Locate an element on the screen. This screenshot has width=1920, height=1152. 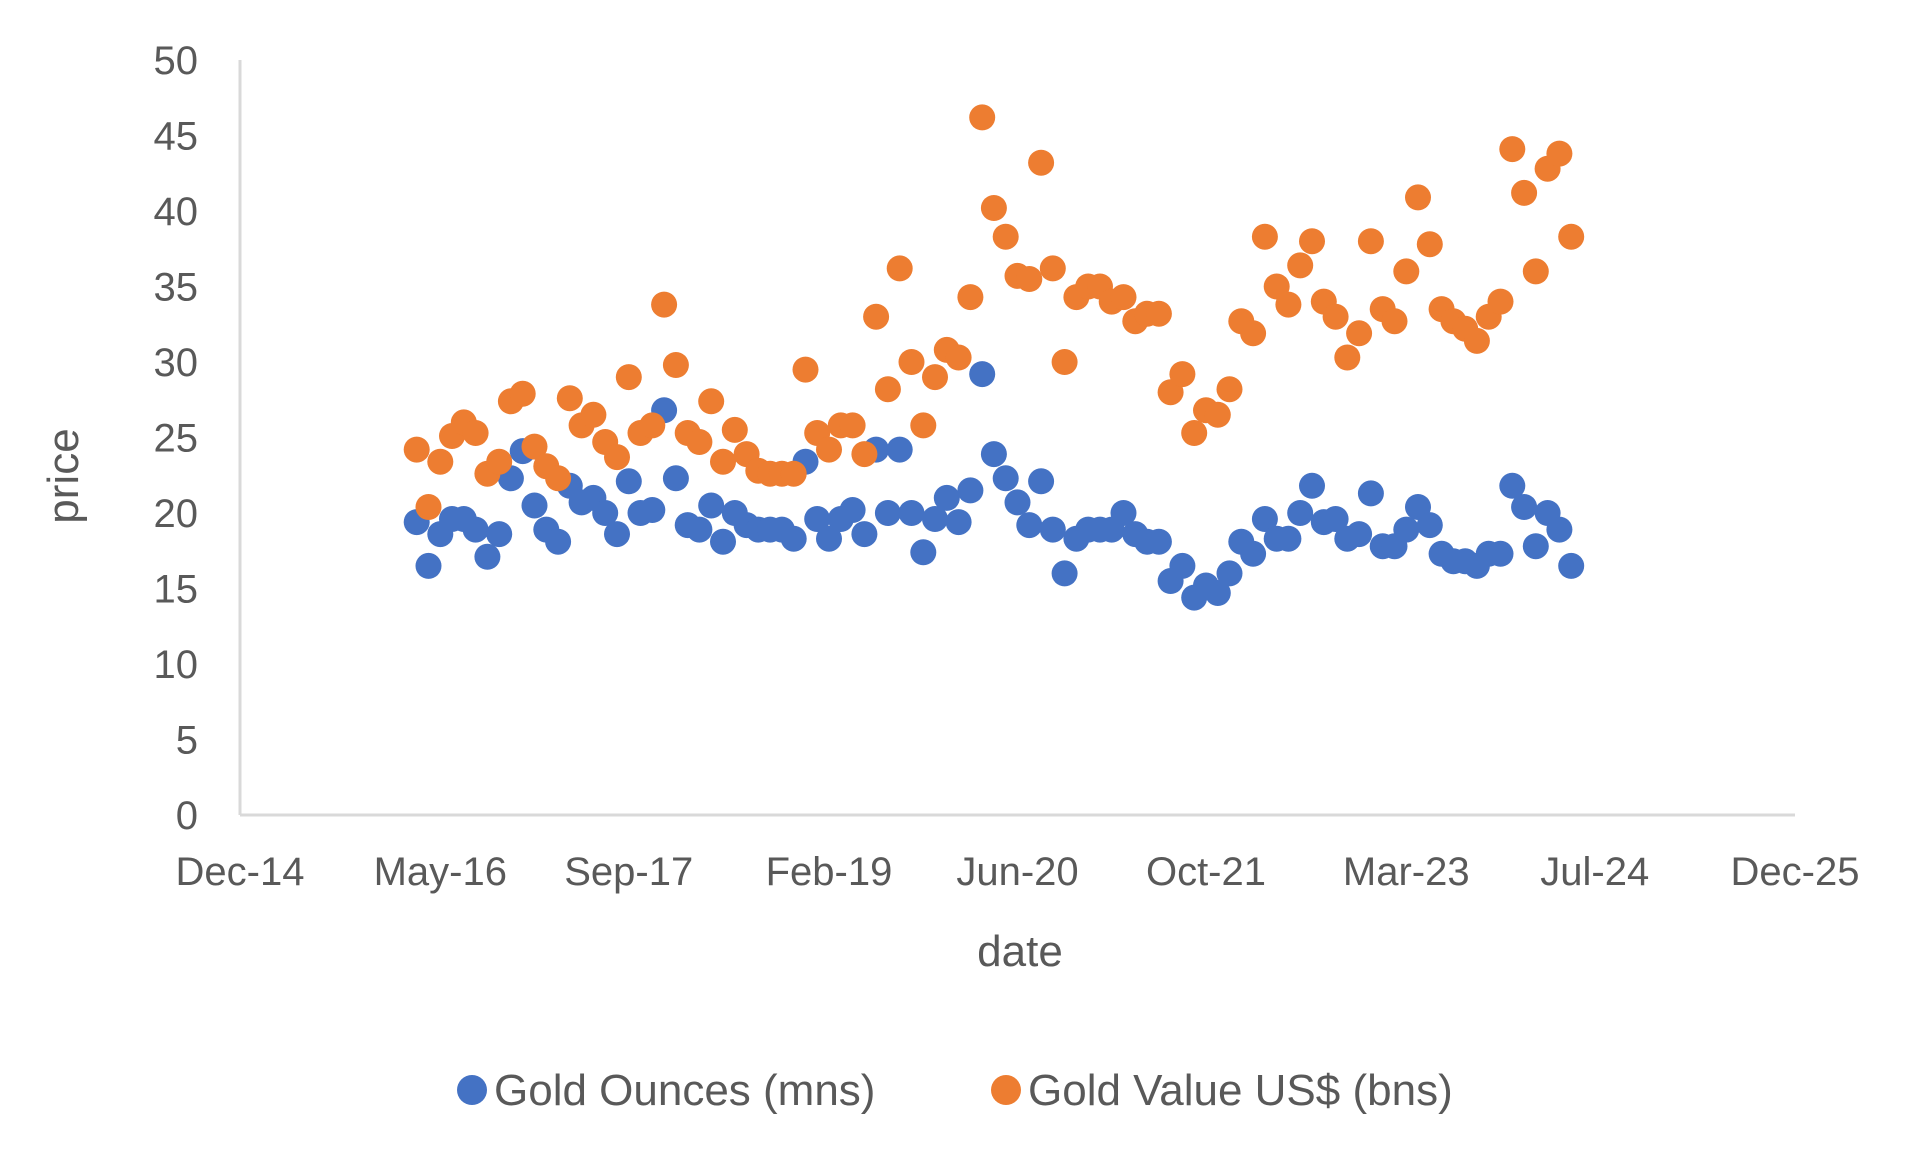
y-tick-label: 40 is located at coordinates (176, 212).